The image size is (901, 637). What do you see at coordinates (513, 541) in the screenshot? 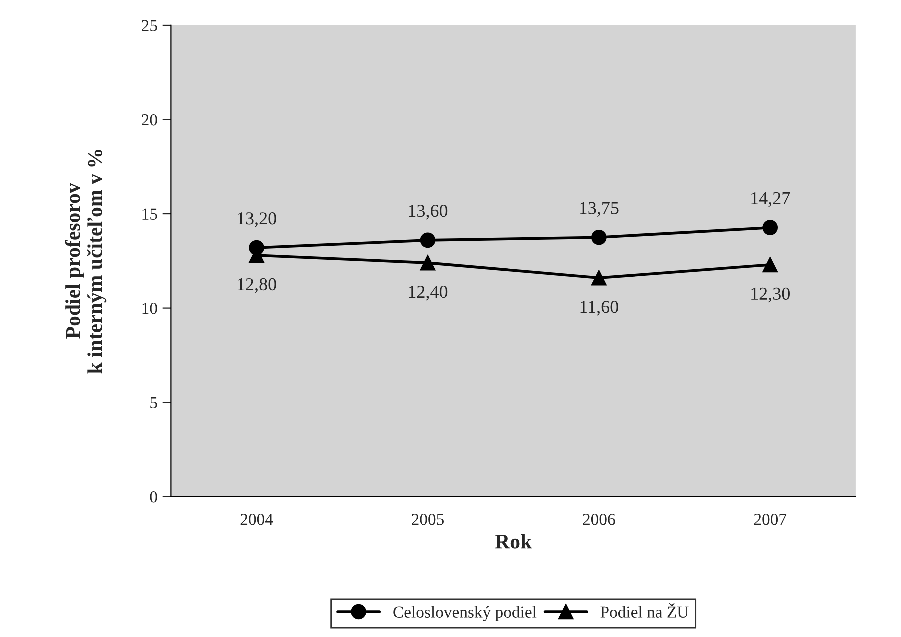
I see `x-axis-title: Rok` at bounding box center [513, 541].